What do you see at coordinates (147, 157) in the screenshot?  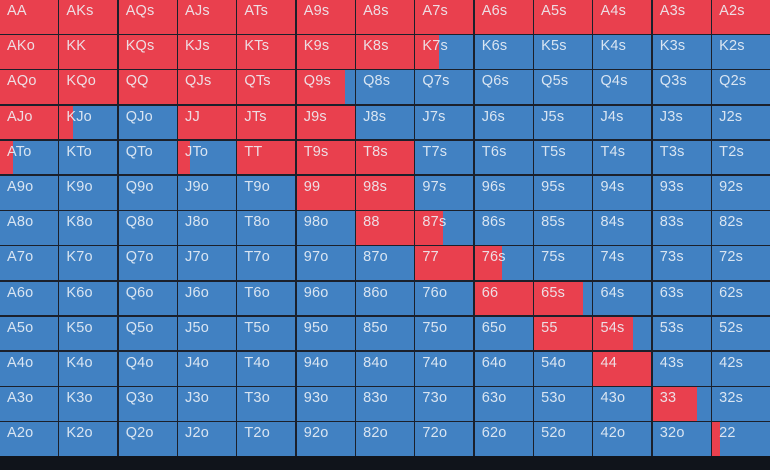 I see `hand-cell-QTo: QTo` at bounding box center [147, 157].